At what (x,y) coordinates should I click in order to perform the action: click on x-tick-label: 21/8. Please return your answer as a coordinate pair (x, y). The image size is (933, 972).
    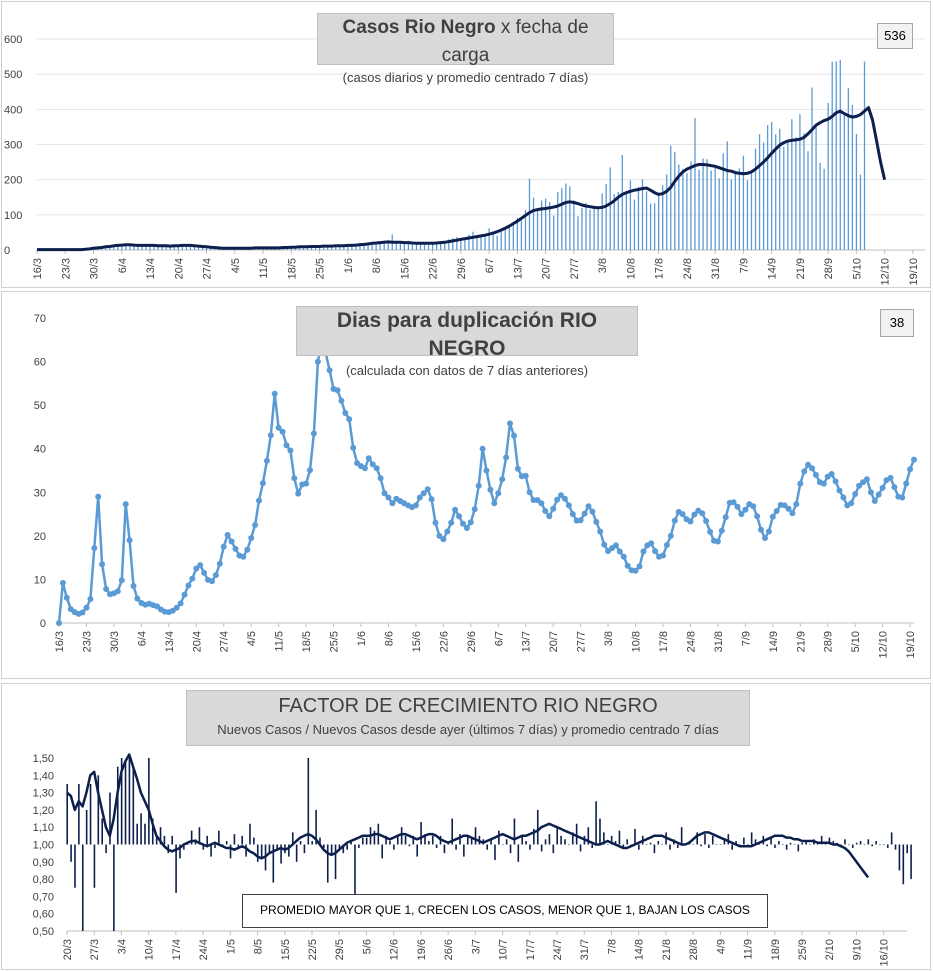
    Looking at the image, I should click on (667, 949).